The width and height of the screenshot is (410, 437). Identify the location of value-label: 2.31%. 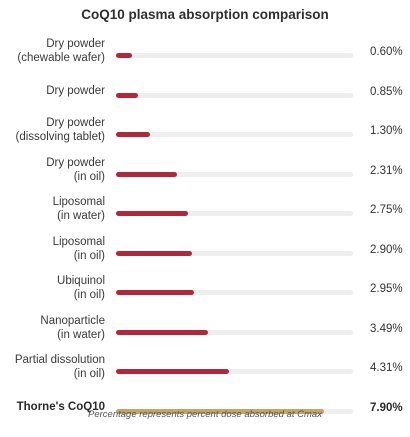
(386, 170).